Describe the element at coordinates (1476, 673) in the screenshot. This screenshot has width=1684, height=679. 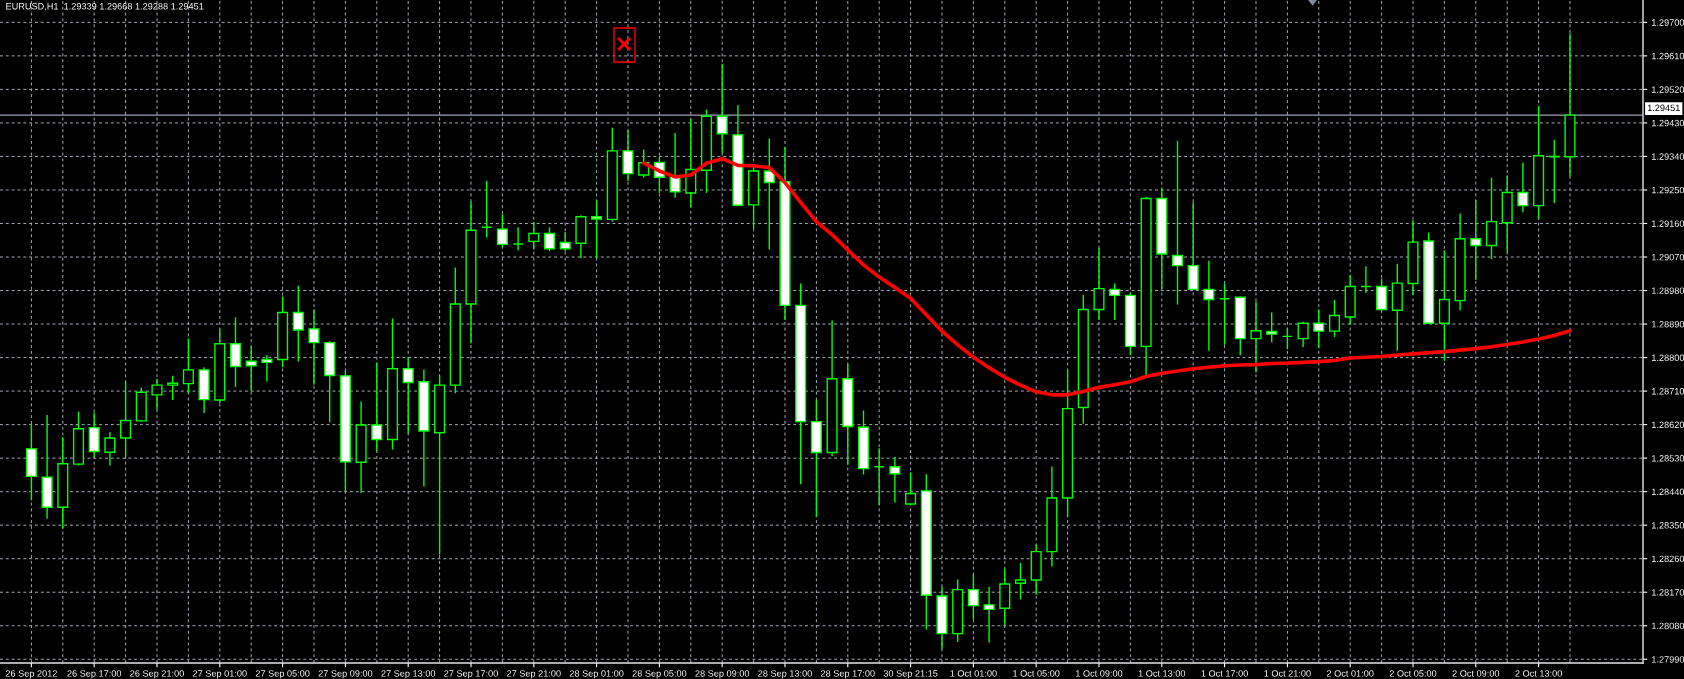
I see `x-tick-label: 2 Oct 09:00` at that location.